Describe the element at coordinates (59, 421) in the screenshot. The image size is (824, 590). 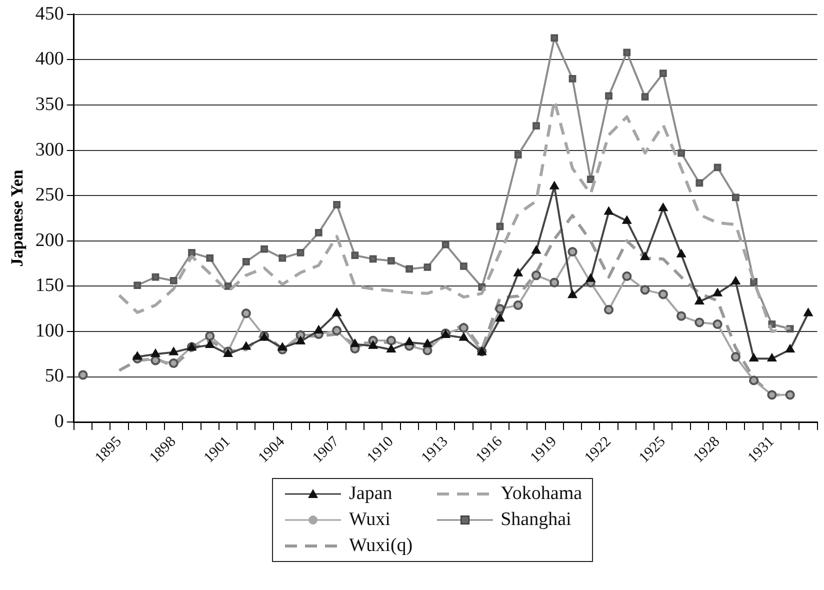
I see `y-tick-label: 0` at that location.